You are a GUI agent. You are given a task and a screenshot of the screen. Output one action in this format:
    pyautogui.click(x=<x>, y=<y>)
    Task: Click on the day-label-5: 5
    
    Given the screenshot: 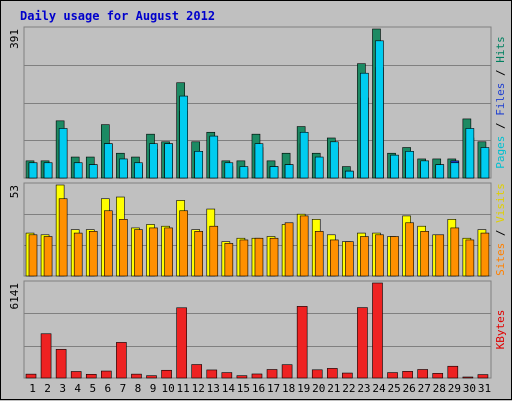 What is the action you would take?
    pyautogui.click(x=92, y=388)
    